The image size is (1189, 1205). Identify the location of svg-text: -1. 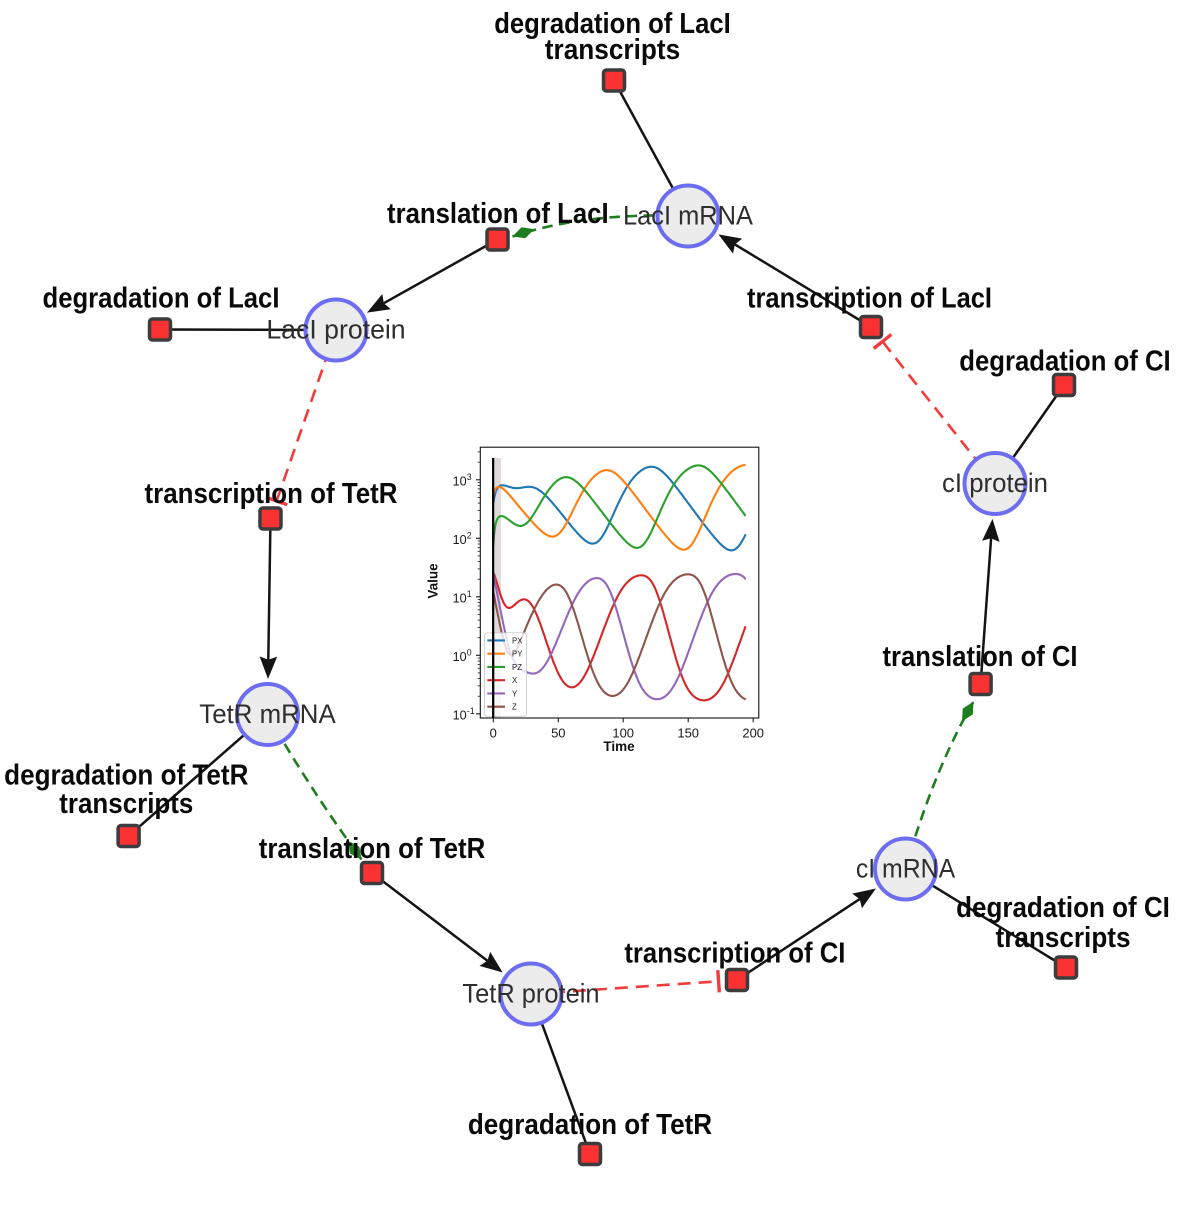
(471, 711).